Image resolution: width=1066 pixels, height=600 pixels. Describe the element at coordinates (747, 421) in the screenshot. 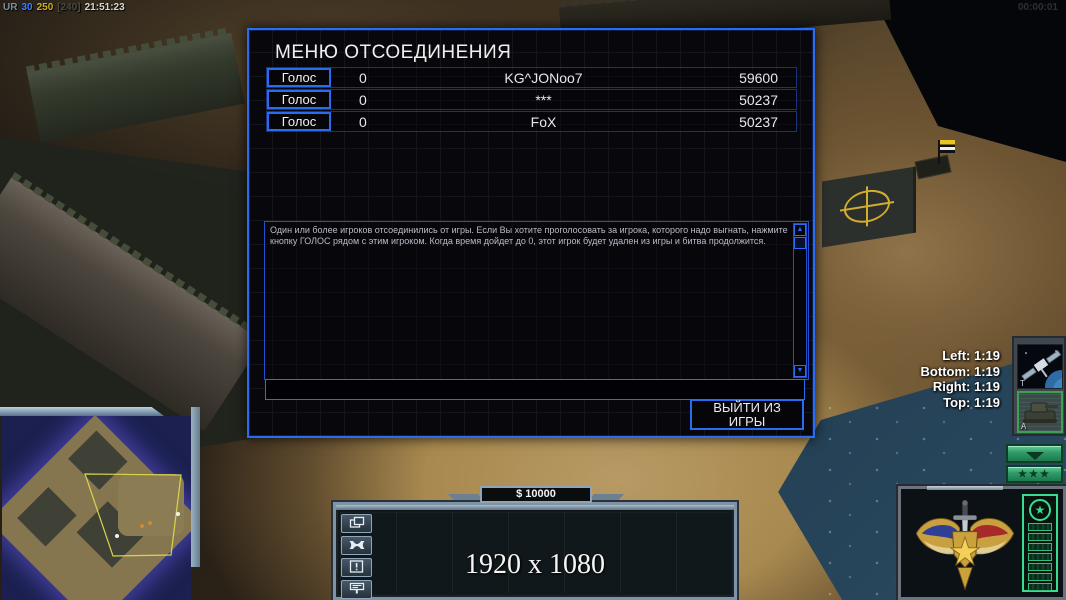

I see `exit-button-line2: ИГРЫ` at that location.